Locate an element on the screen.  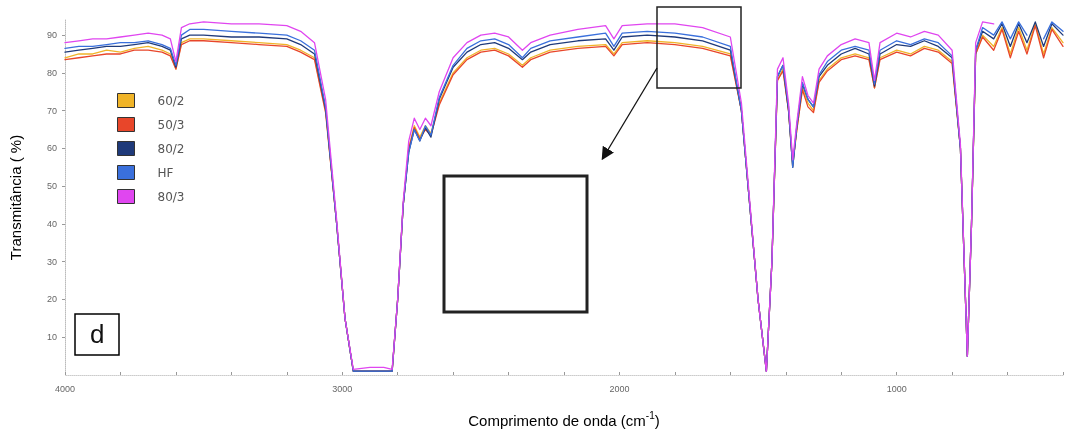
x-tick-label: 4000 is located at coordinates (65, 388).